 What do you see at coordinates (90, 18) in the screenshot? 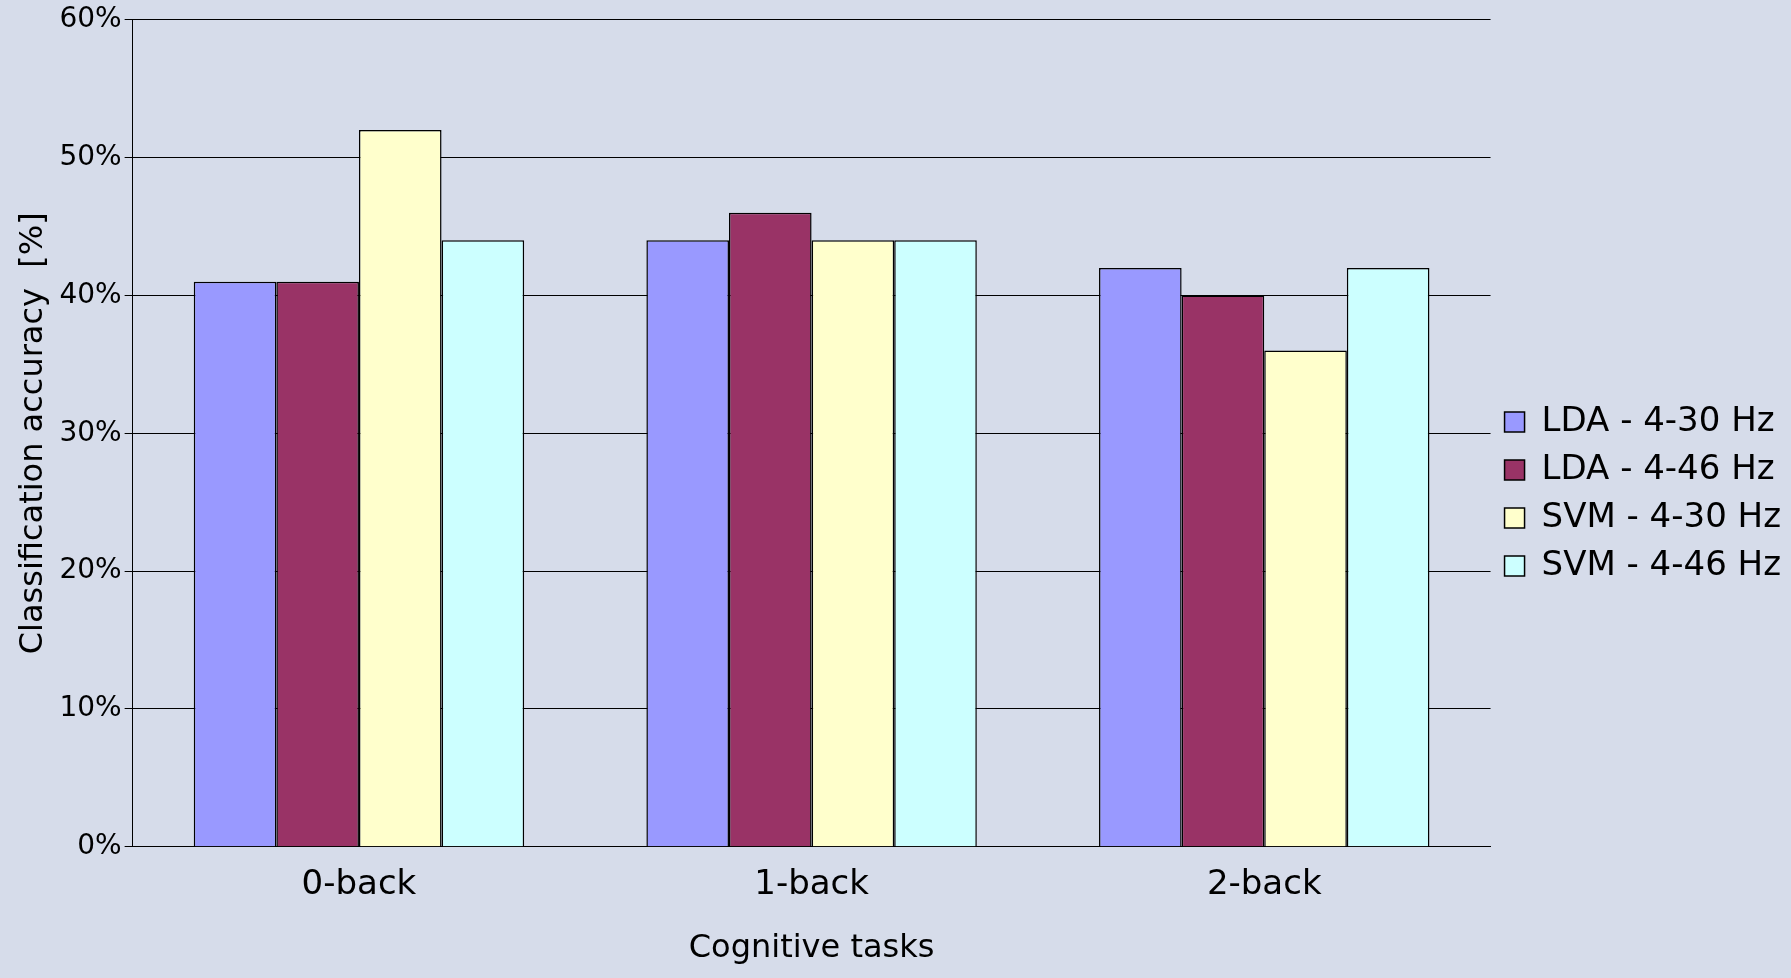
I see `y-tick-label: 60%` at bounding box center [90, 18].